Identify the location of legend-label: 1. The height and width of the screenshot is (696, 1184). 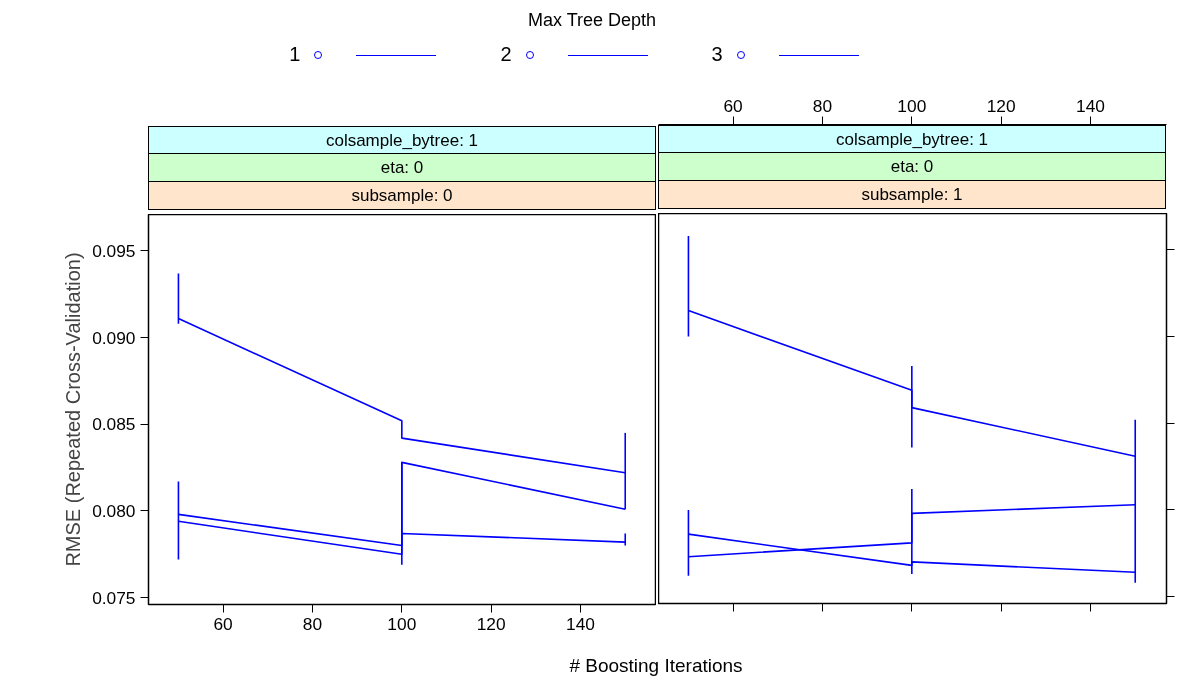
(295, 53).